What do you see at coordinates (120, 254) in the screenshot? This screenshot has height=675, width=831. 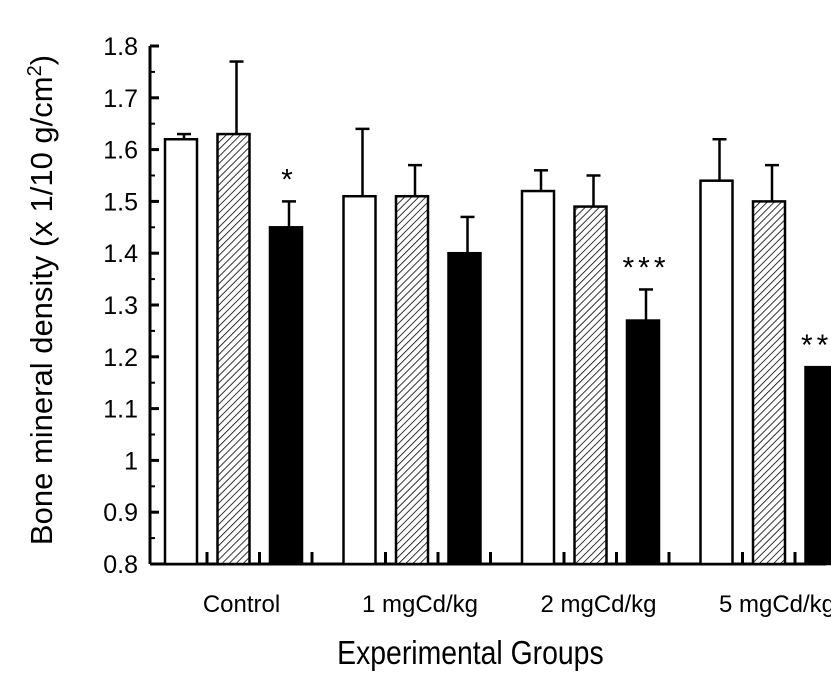 I see `y-tick-label: 1.4` at bounding box center [120, 254].